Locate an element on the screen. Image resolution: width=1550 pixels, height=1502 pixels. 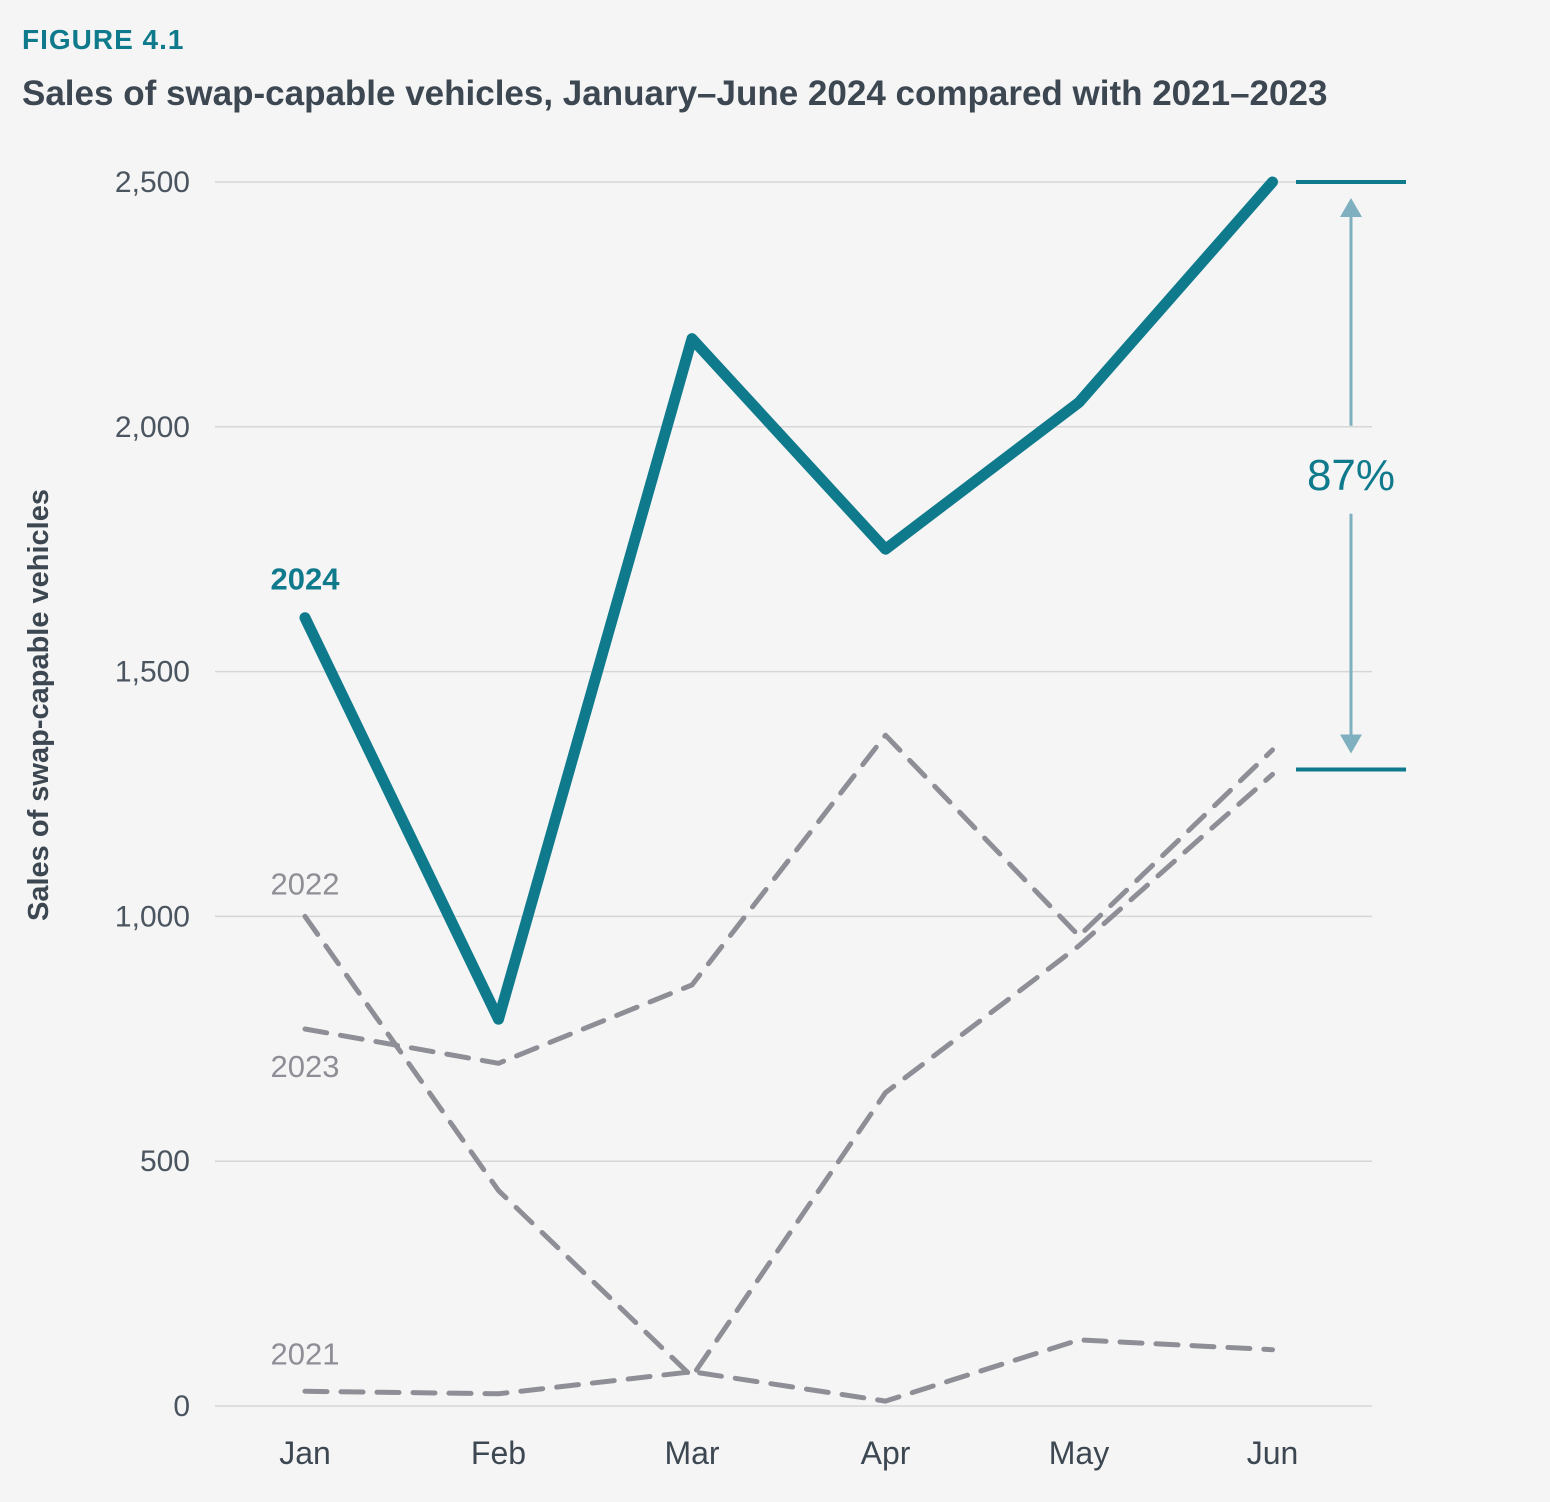
arrow-head-down is located at coordinates (1351, 744).